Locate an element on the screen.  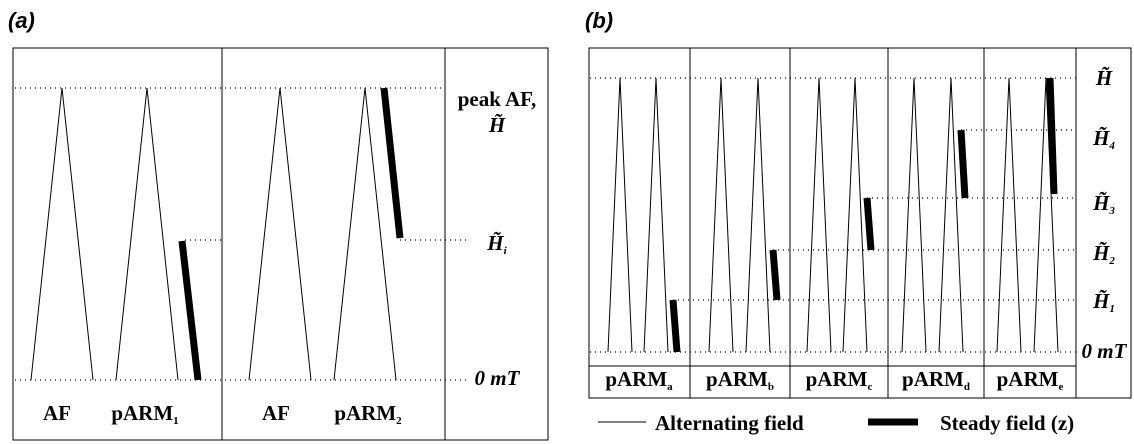
label: pARM2 is located at coordinates (368, 414).